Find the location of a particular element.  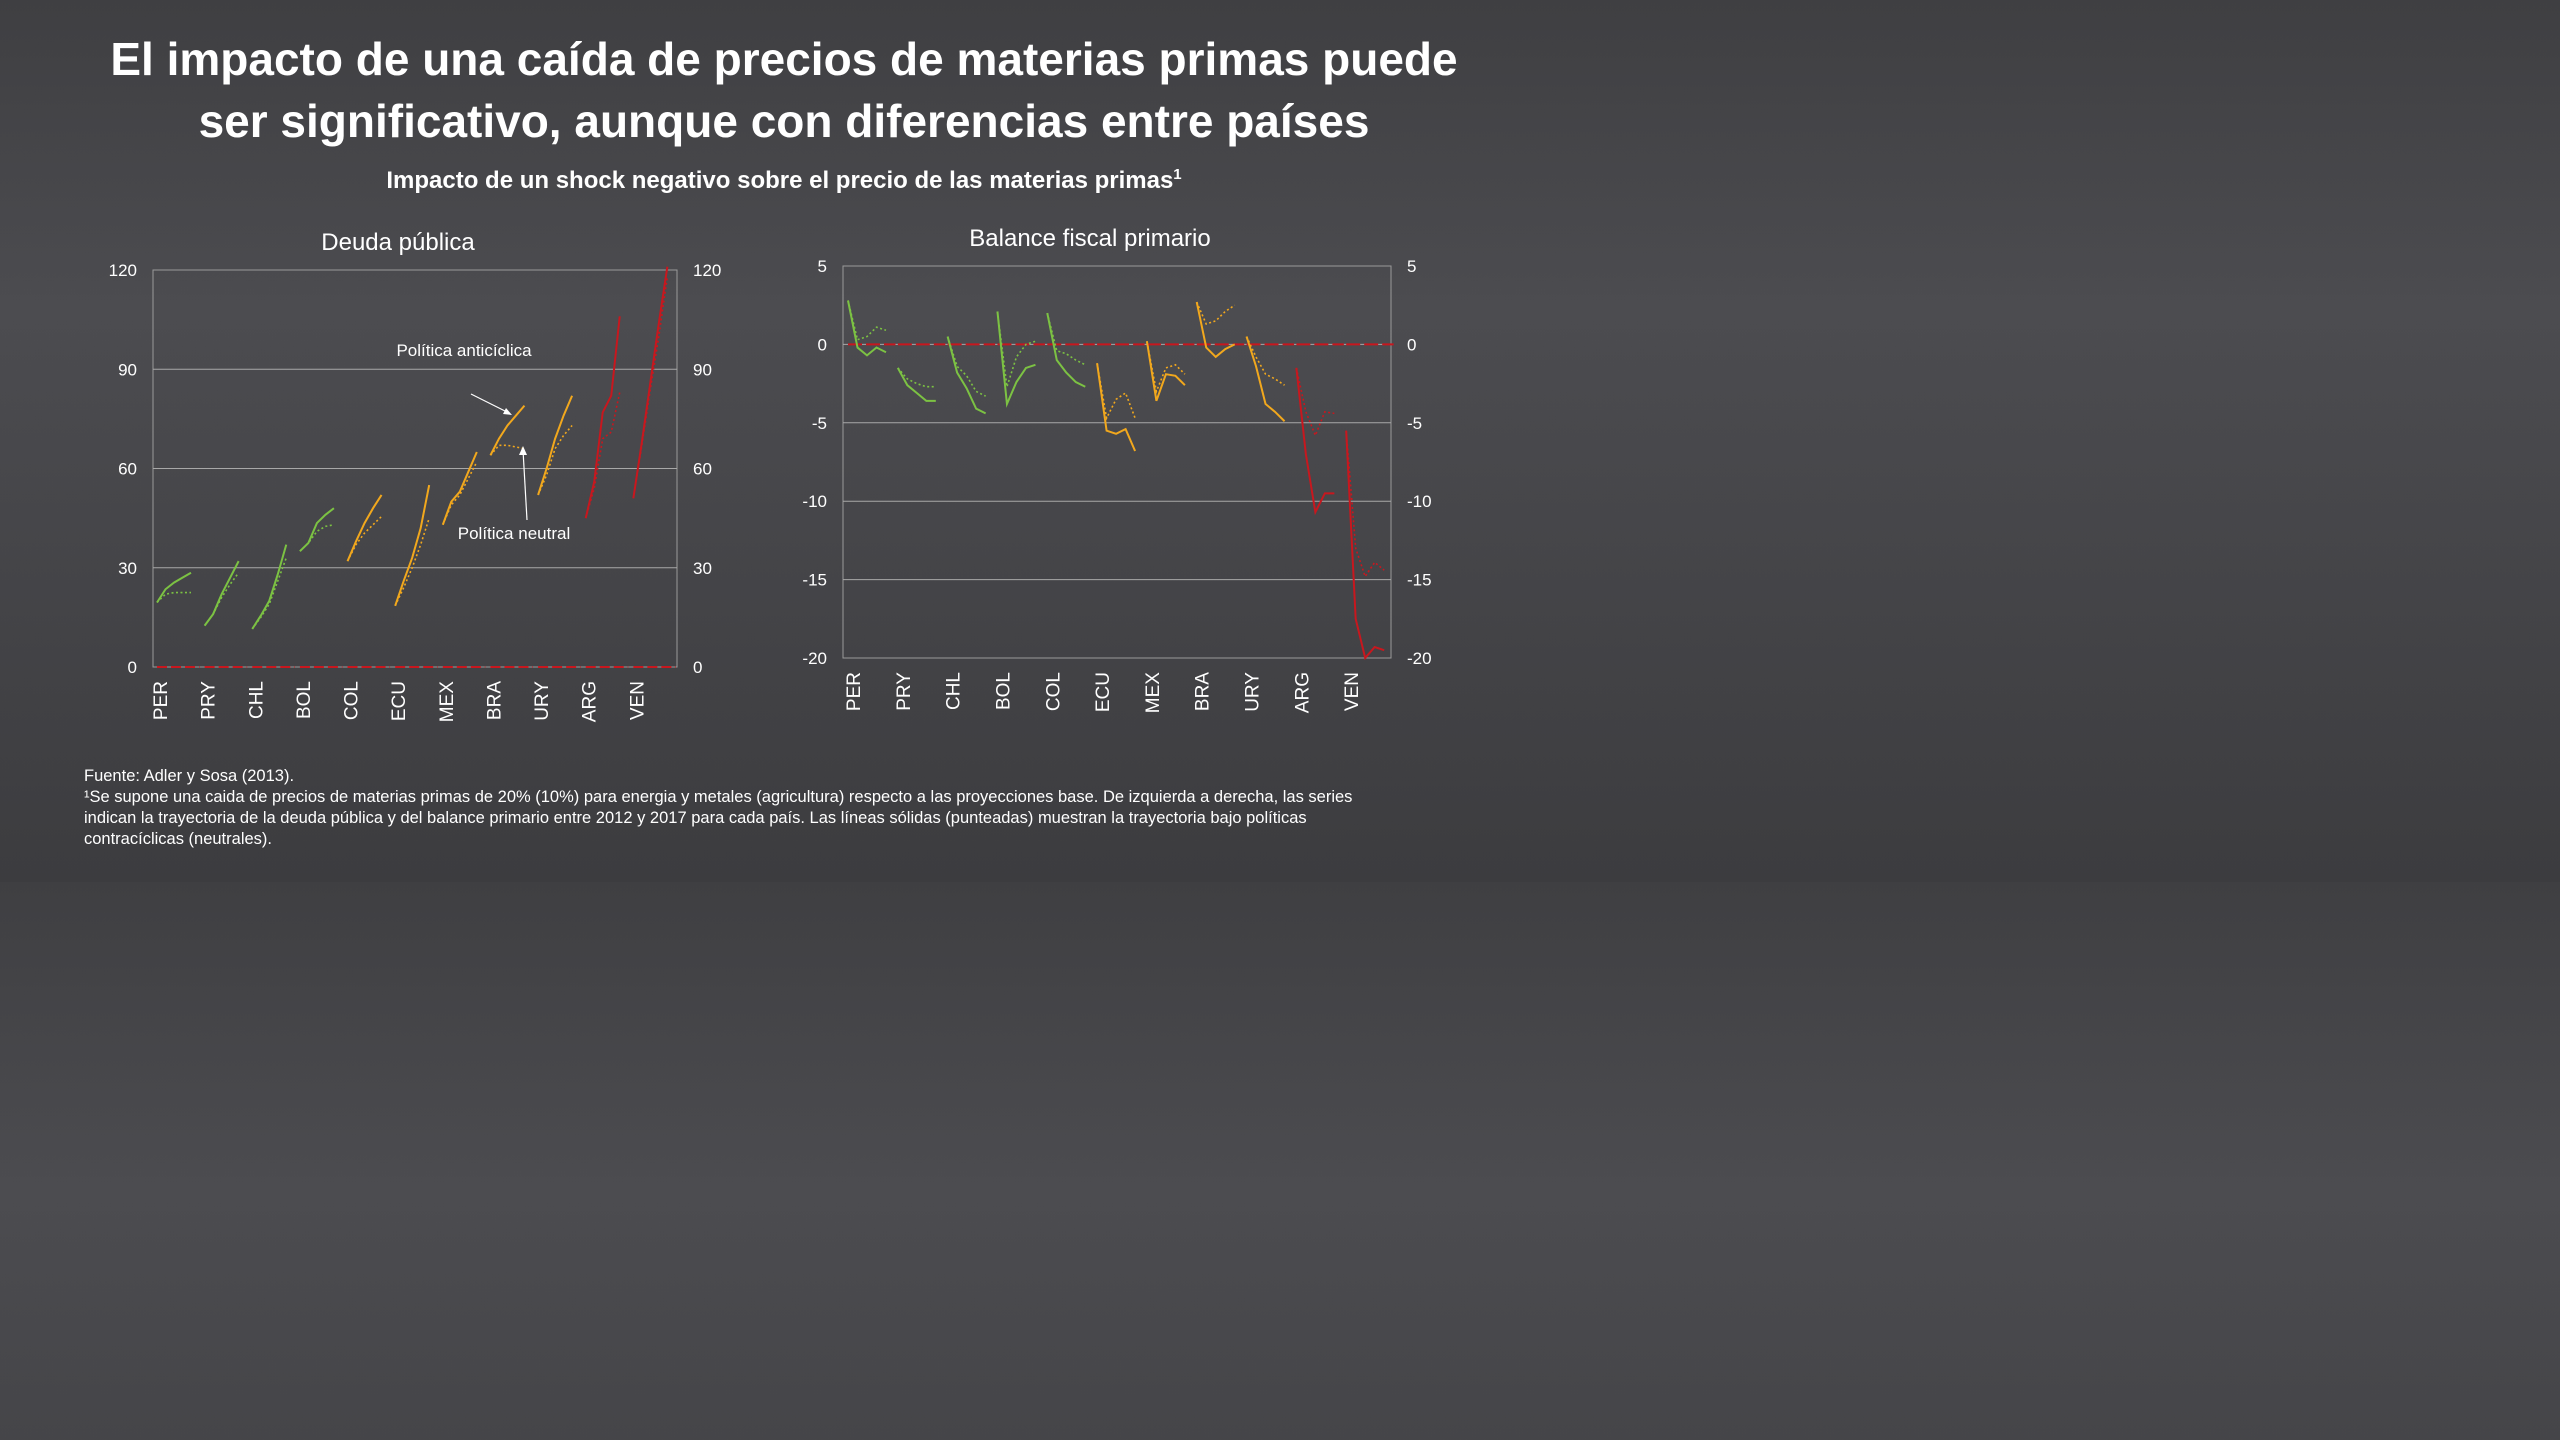

y-tick-label-left: -10 is located at coordinates (814, 501).